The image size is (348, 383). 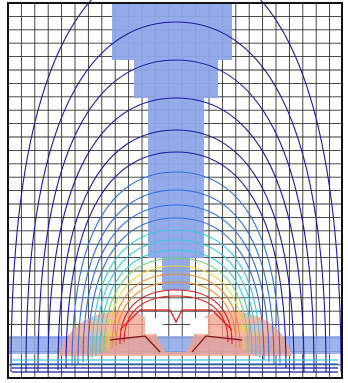 I want to click on inner-red-contour, so click(x=176, y=320).